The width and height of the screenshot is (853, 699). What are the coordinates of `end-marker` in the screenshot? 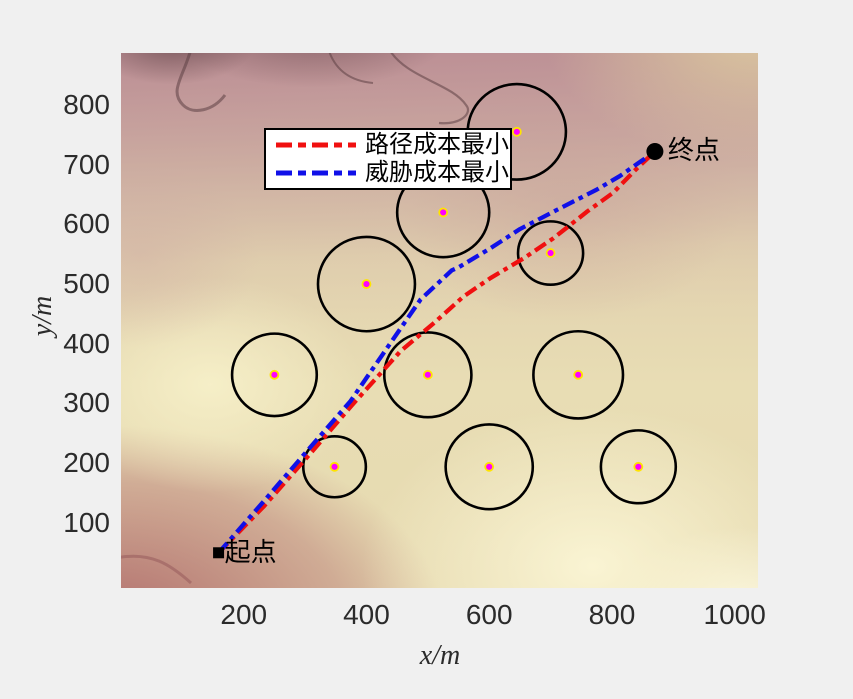 It's located at (655, 152).